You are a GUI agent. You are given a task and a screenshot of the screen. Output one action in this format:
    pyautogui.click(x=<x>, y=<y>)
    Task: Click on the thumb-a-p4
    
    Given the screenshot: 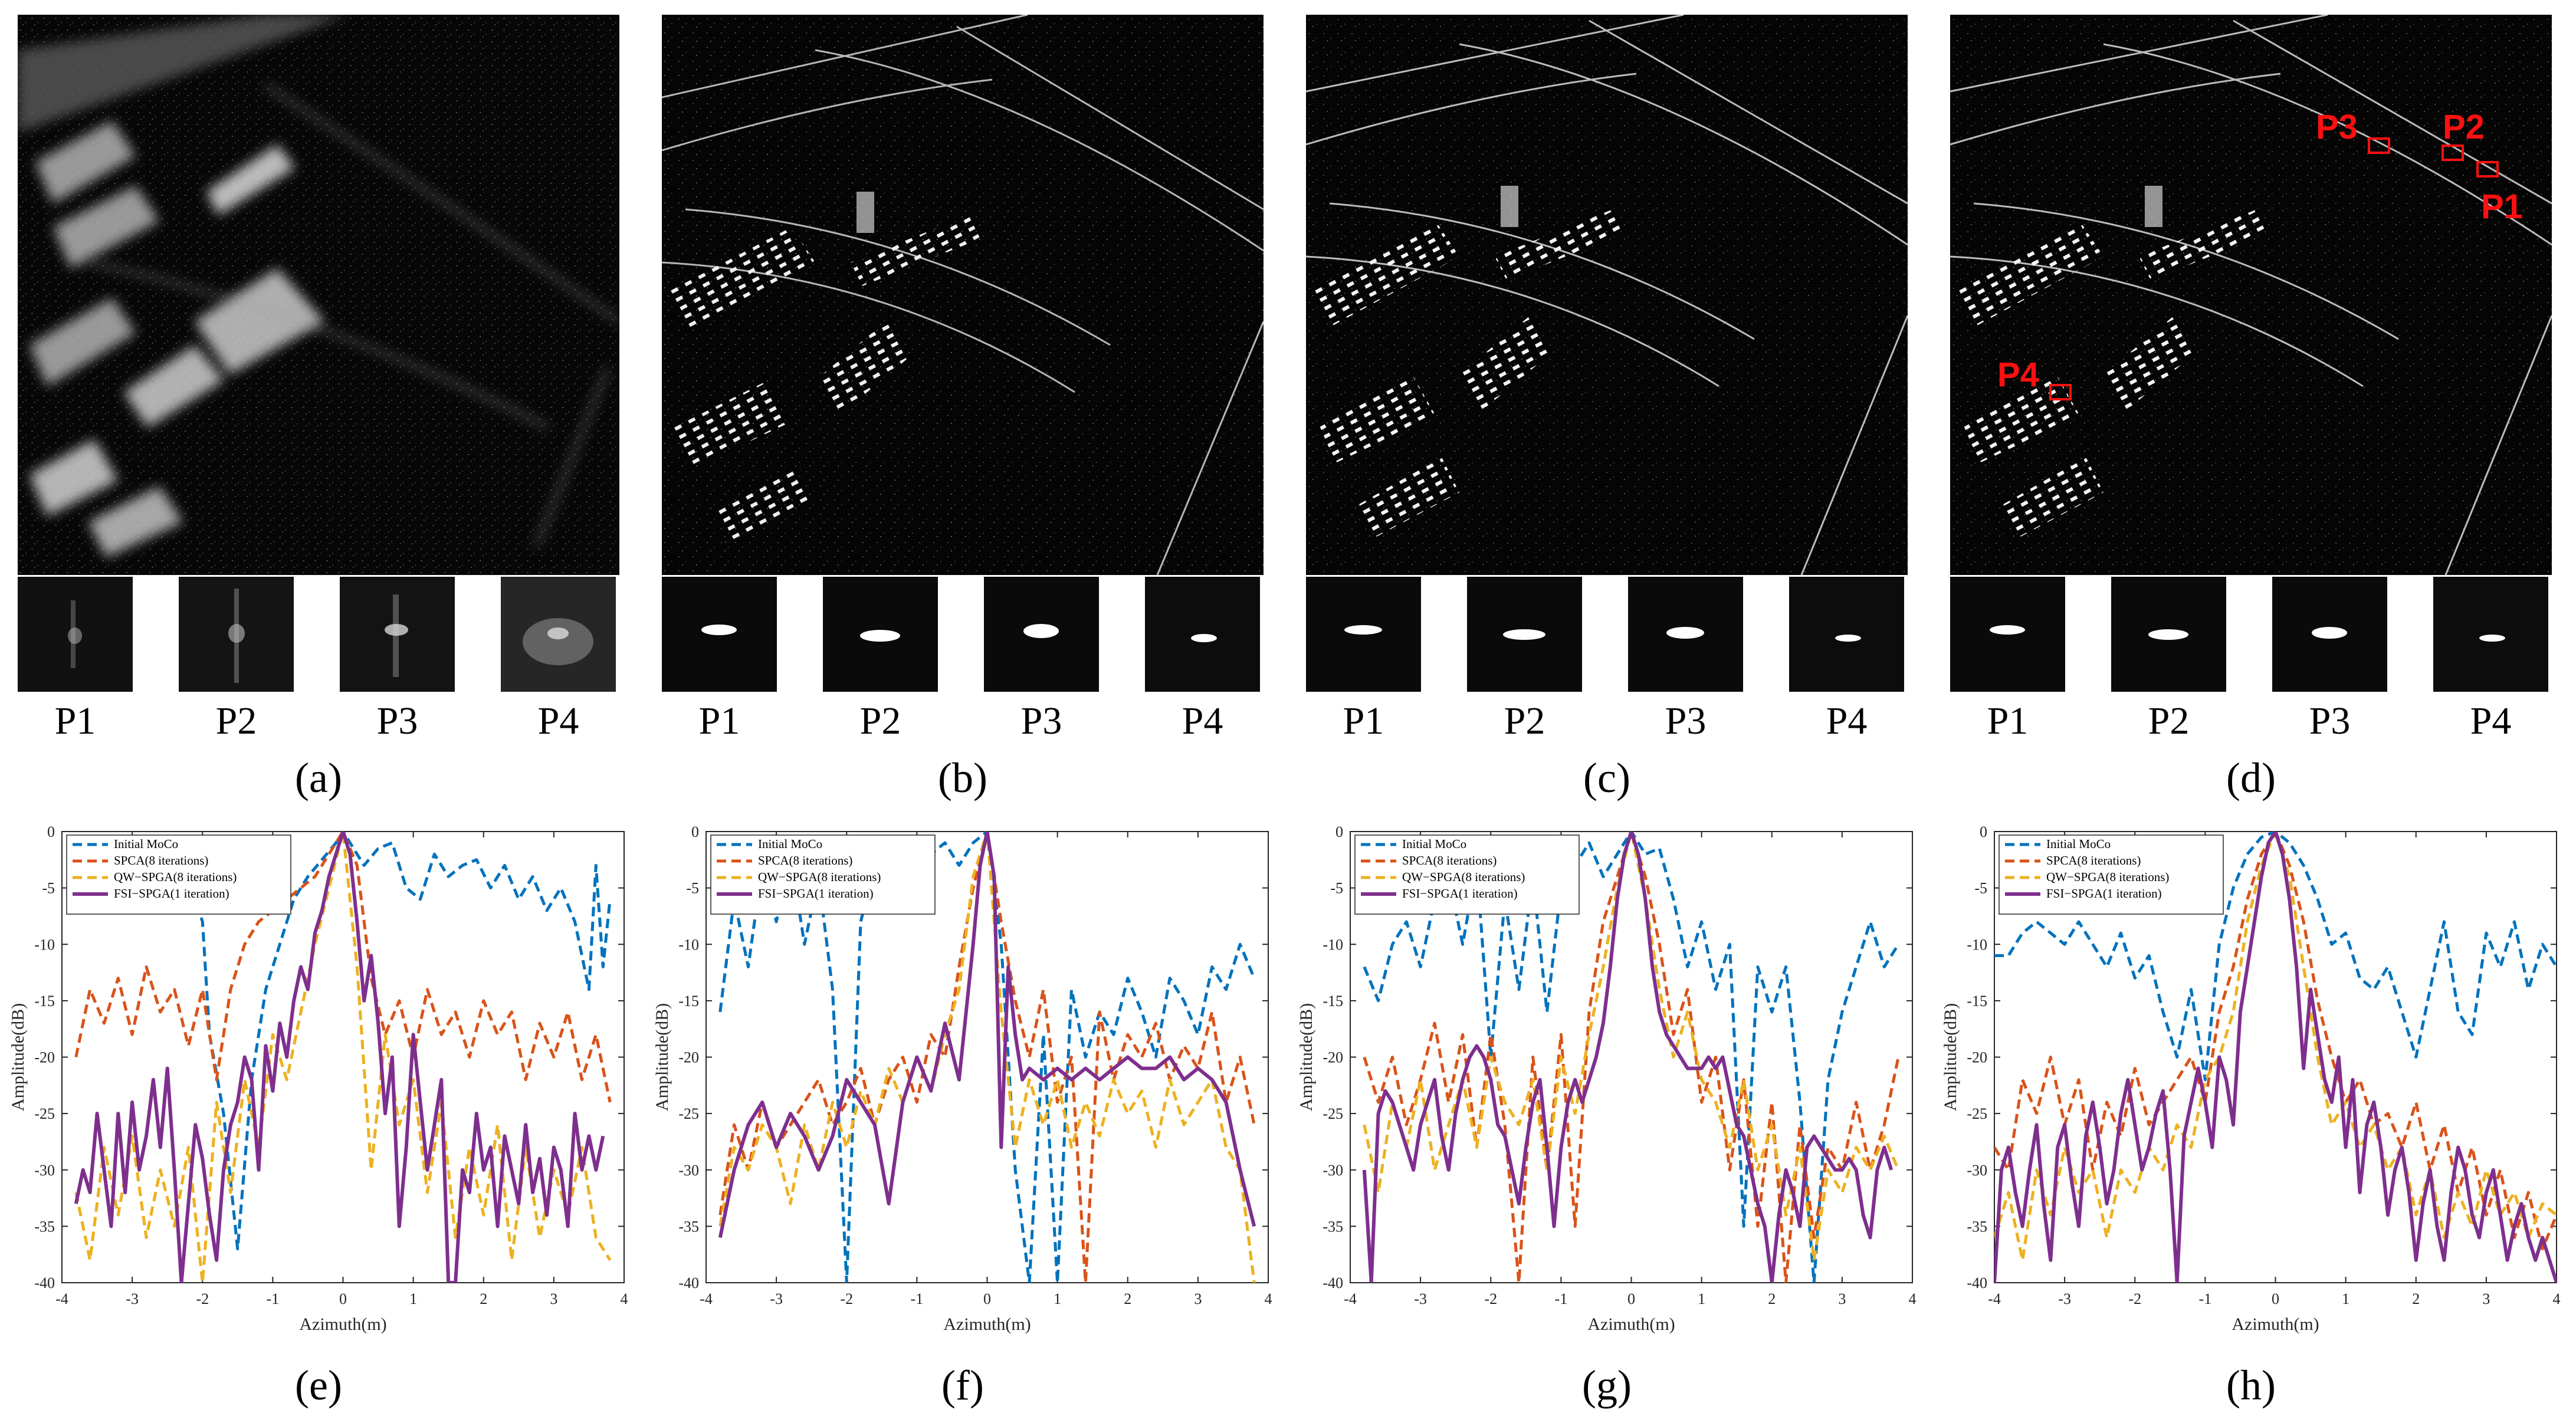 What is the action you would take?
    pyautogui.click(x=558, y=634)
    